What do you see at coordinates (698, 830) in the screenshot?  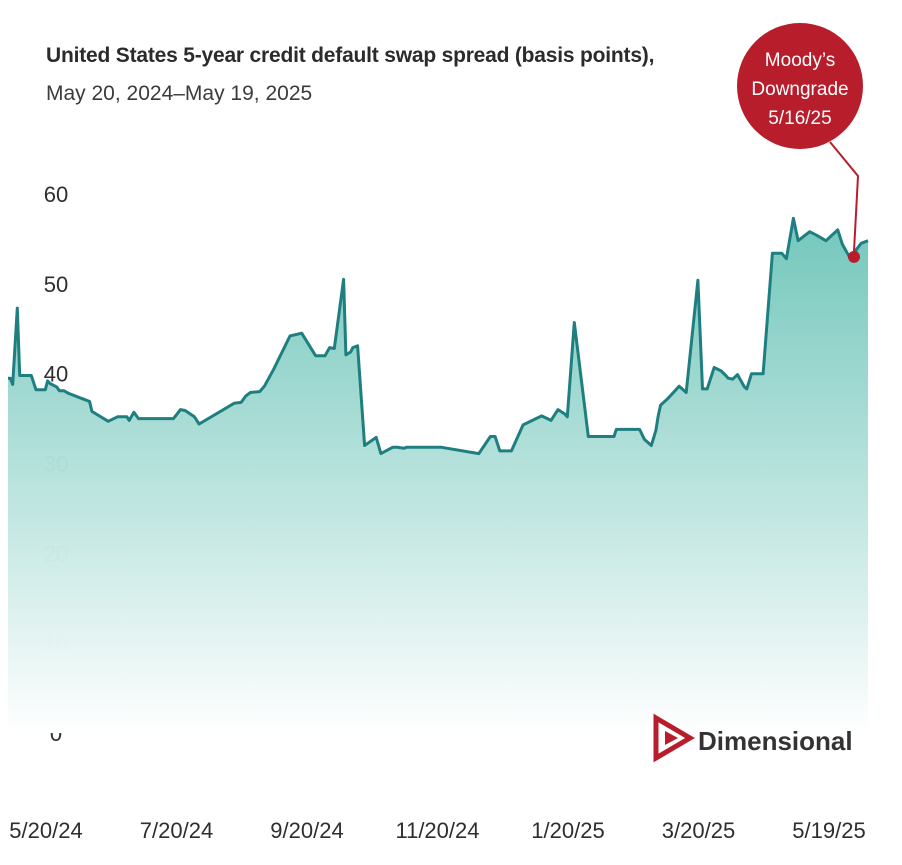 I see `x-tick-label-5: 3/20/25` at bounding box center [698, 830].